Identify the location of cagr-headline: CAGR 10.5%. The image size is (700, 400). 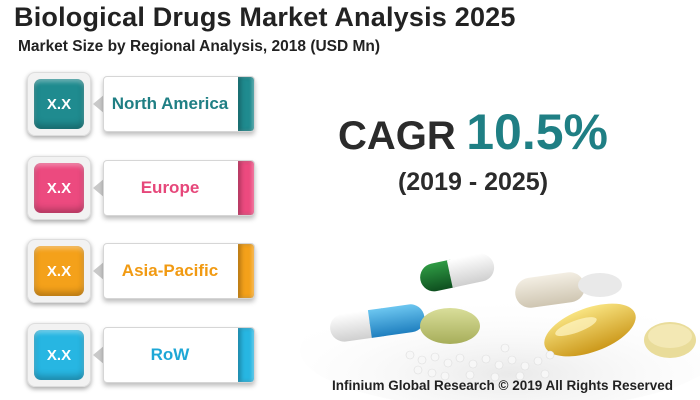
(473, 132).